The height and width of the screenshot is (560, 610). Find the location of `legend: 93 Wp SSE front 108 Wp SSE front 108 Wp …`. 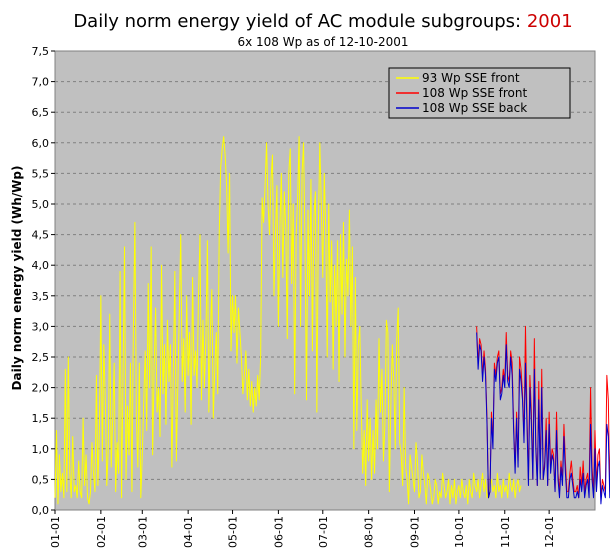

legend: 93 Wp SSE front 108 Wp SSE front 108 Wp … is located at coordinates (479, 93).